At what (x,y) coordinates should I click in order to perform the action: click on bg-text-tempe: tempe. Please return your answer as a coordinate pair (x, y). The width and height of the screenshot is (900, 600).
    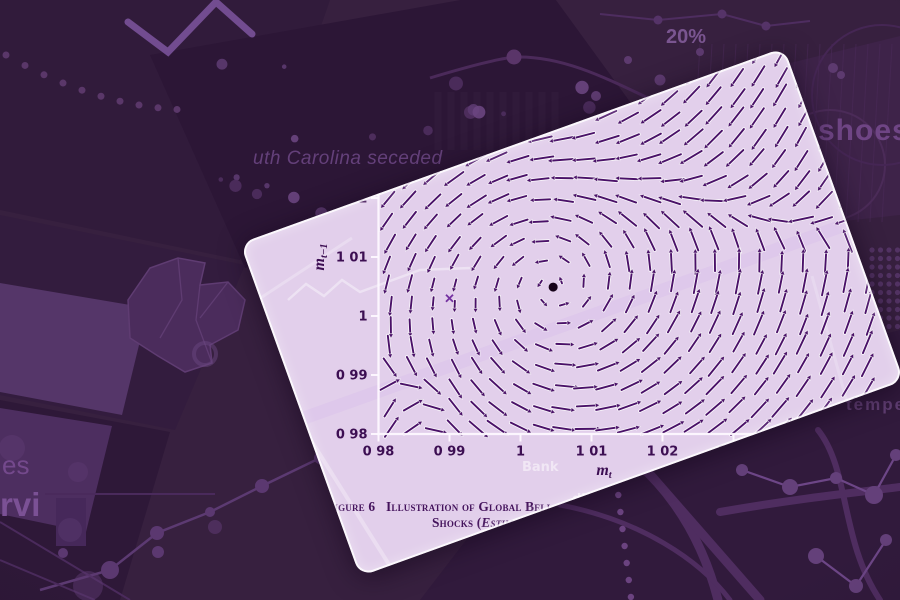
    Looking at the image, I should click on (873, 404).